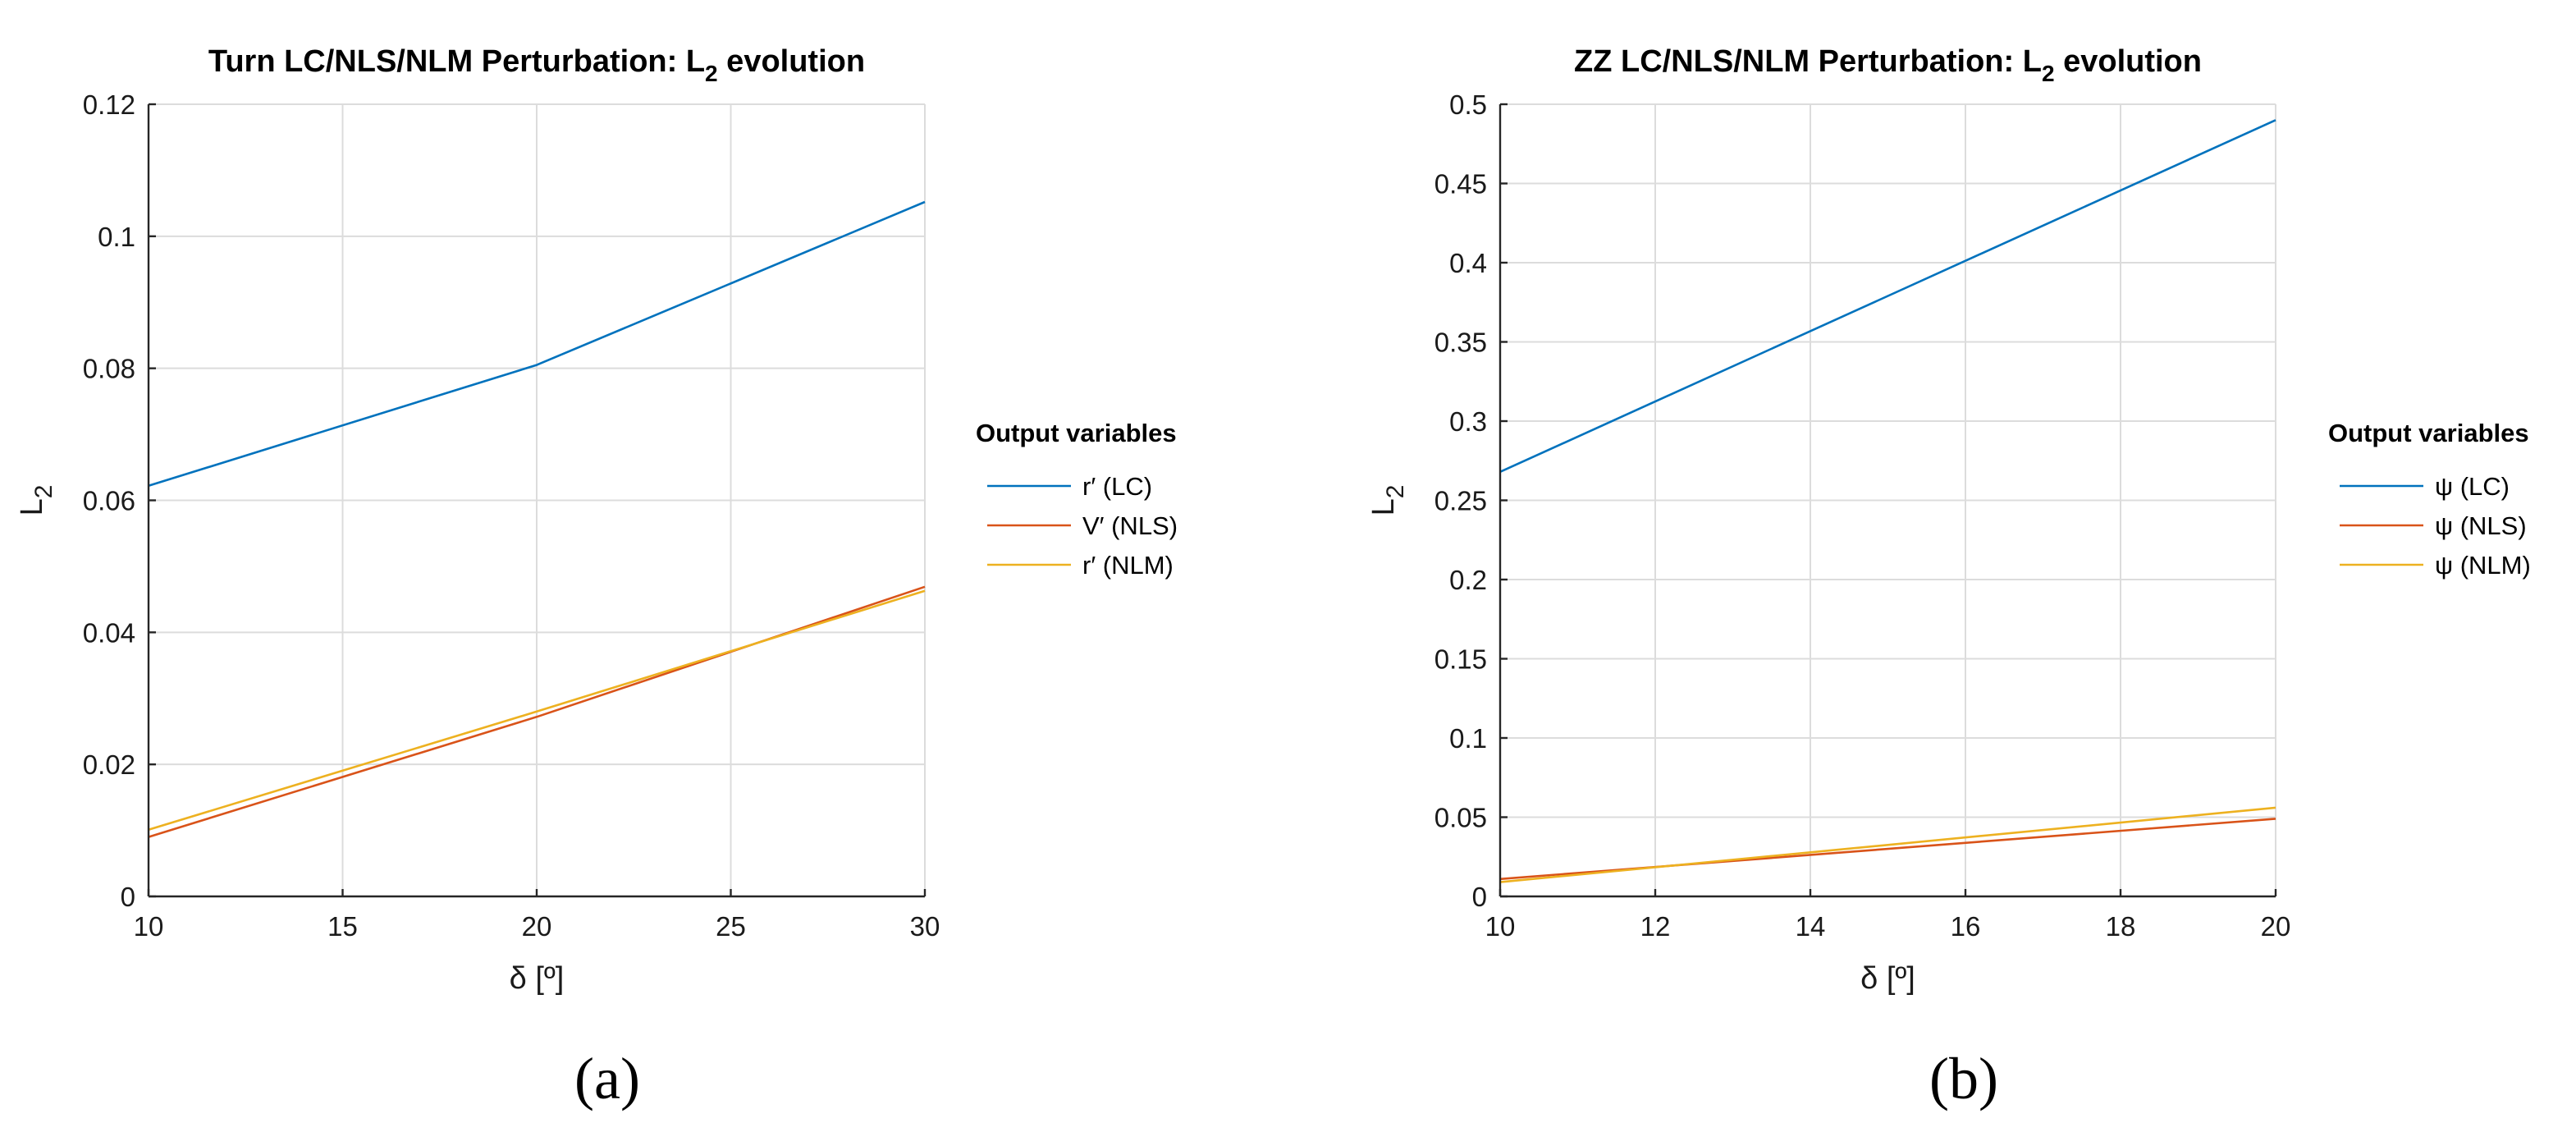 The image size is (2576, 1132). Describe the element at coordinates (1808, 61) in the screenshot. I see `chart-title-main: ZZ LC/NLS/NLM Perturbation: L` at that location.